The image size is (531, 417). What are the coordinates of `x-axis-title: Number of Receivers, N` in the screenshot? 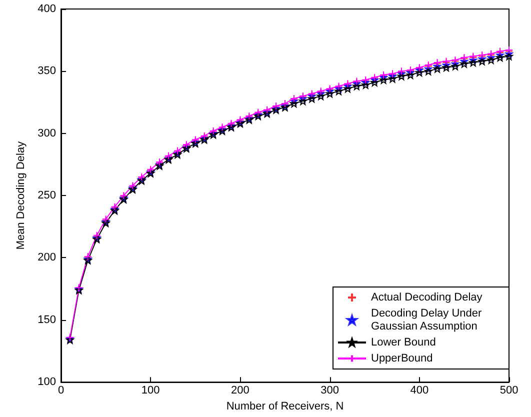 It's located at (285, 406).